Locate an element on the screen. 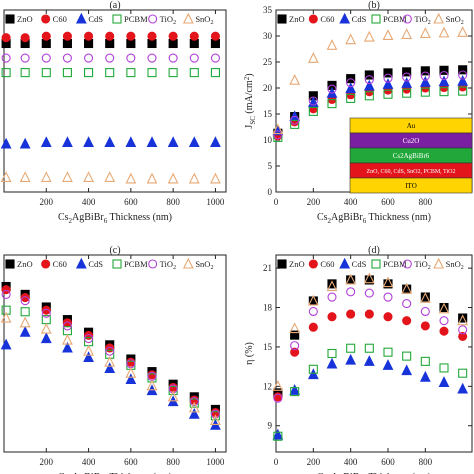 Image resolution: width=474 pixels, height=474 pixels. x-tick-label: 0 is located at coordinates (276, 462).